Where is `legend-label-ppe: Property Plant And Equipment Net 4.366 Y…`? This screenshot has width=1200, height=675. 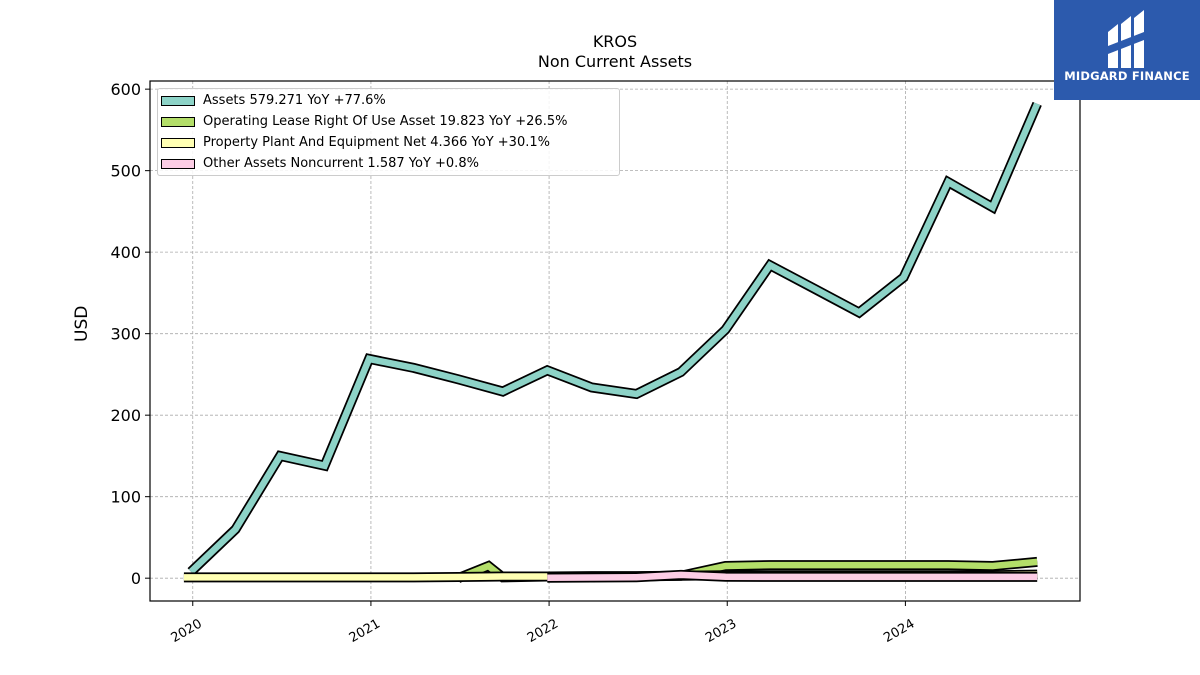
legend-label-ppe: Property Plant And Equipment Net 4.366 Y… is located at coordinates (376, 142).